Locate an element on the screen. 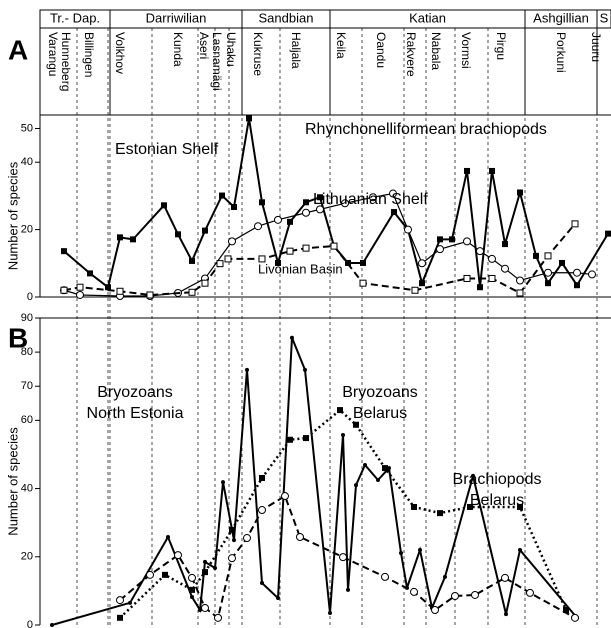 Image resolution: width=611 pixels, height=628 pixels. regional-stage-label: Porkuni is located at coordinates (561, 52).